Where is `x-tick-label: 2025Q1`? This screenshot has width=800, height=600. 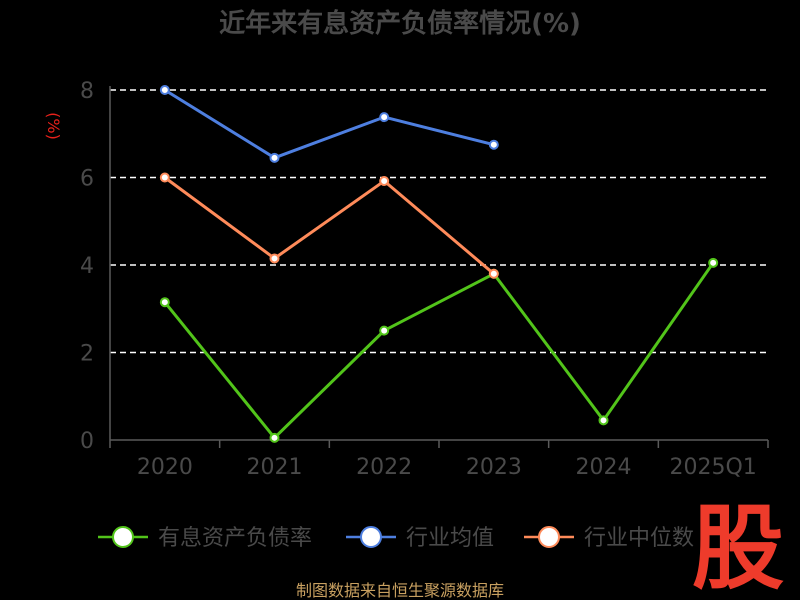 x-tick-label: 2025Q1 is located at coordinates (713, 467).